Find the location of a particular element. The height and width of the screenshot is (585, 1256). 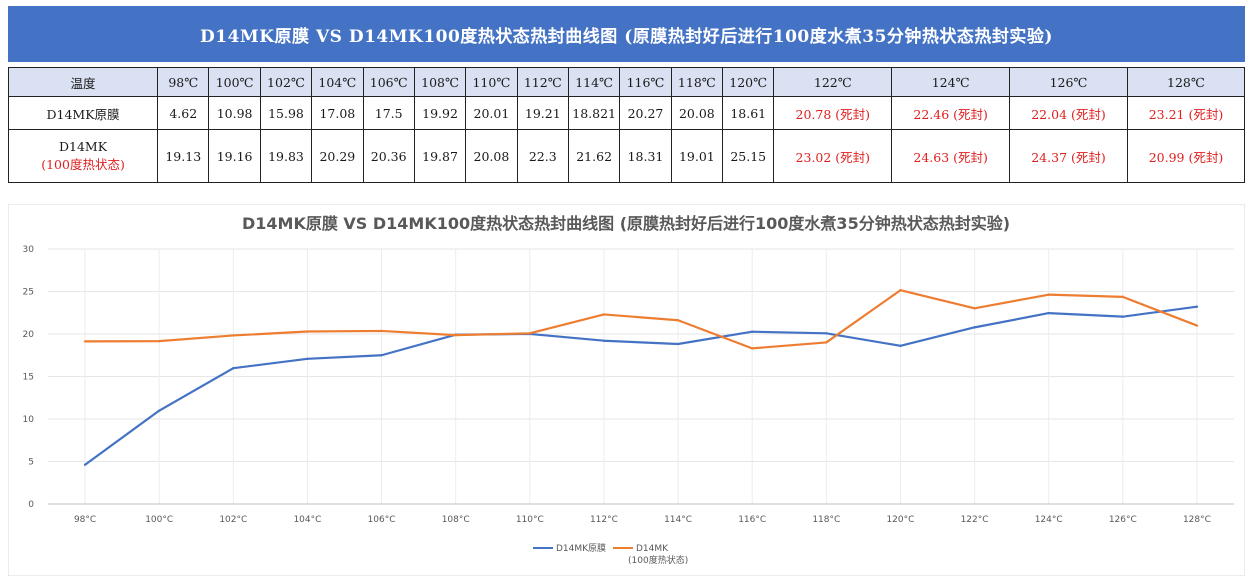

header-temp-cell: 116℃ is located at coordinates (645, 82).